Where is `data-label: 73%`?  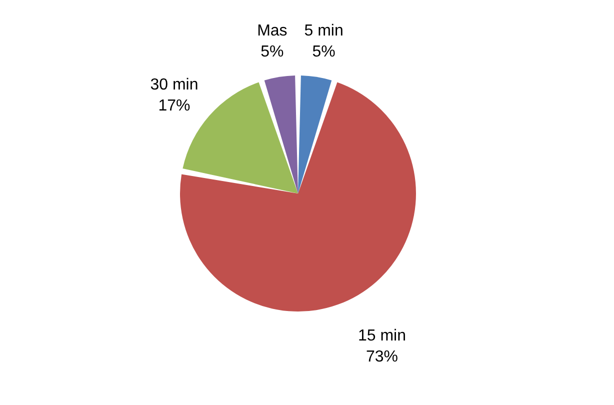 data-label: 73% is located at coordinates (382, 357).